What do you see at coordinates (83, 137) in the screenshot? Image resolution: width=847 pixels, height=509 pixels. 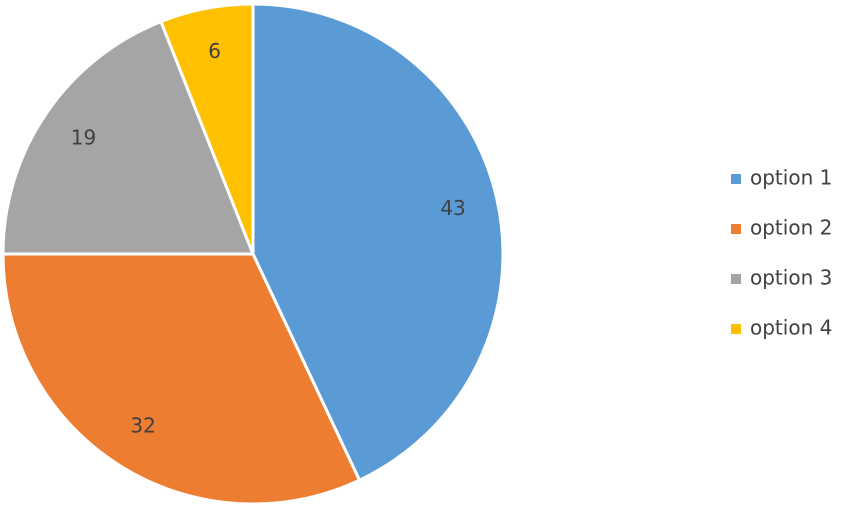 I see `data-label: 19` at bounding box center [83, 137].